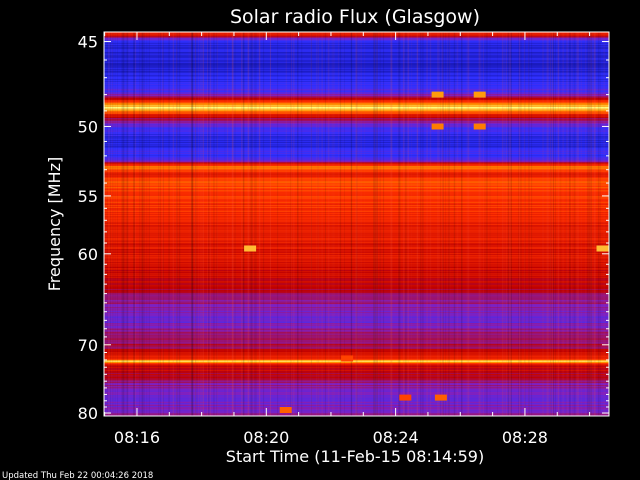 This screenshot has width=640, height=480. I want to click on y-tick-label: 60, so click(88, 254).